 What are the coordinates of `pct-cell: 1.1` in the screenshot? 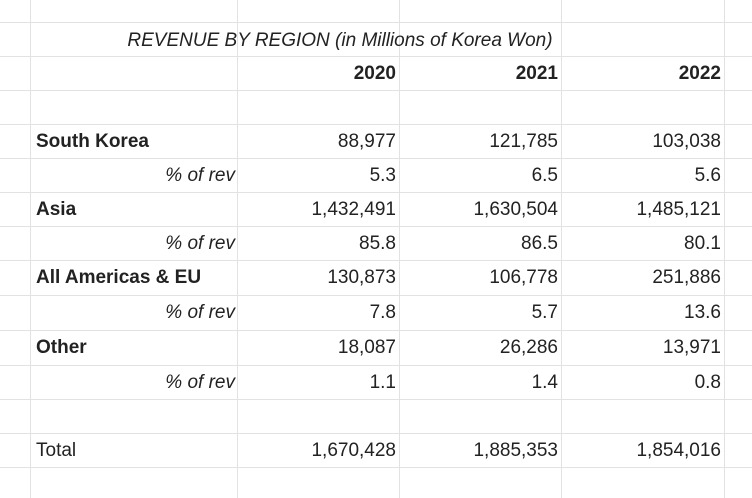 It's located at (382, 382).